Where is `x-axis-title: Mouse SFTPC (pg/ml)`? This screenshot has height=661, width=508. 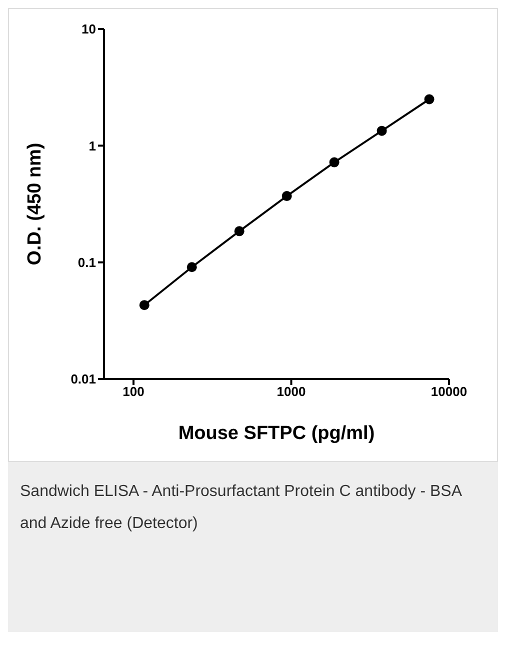 x-axis-title: Mouse SFTPC (pg/ml) is located at coordinates (276, 433).